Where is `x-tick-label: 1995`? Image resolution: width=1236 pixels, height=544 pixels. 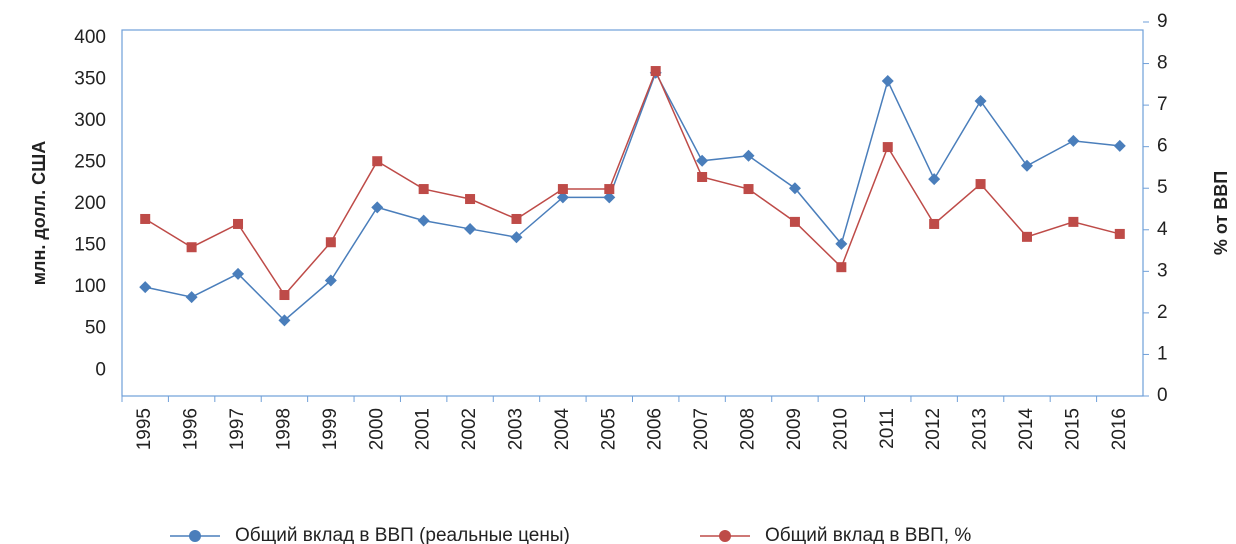
x-tick-label: 1995 is located at coordinates (144, 429).